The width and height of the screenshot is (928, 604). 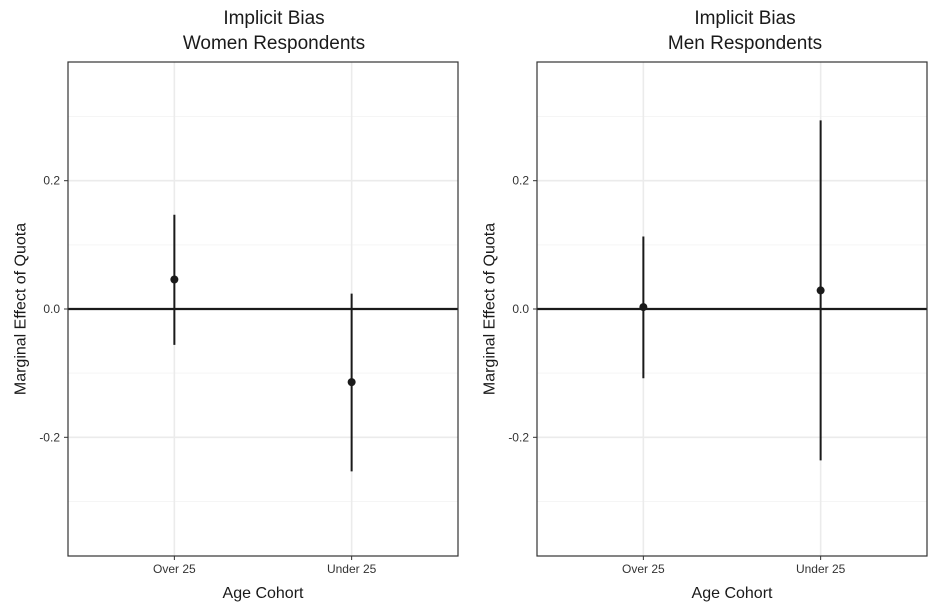 What do you see at coordinates (274, 43) in the screenshot?
I see `chart-title-line: Women Respondents` at bounding box center [274, 43].